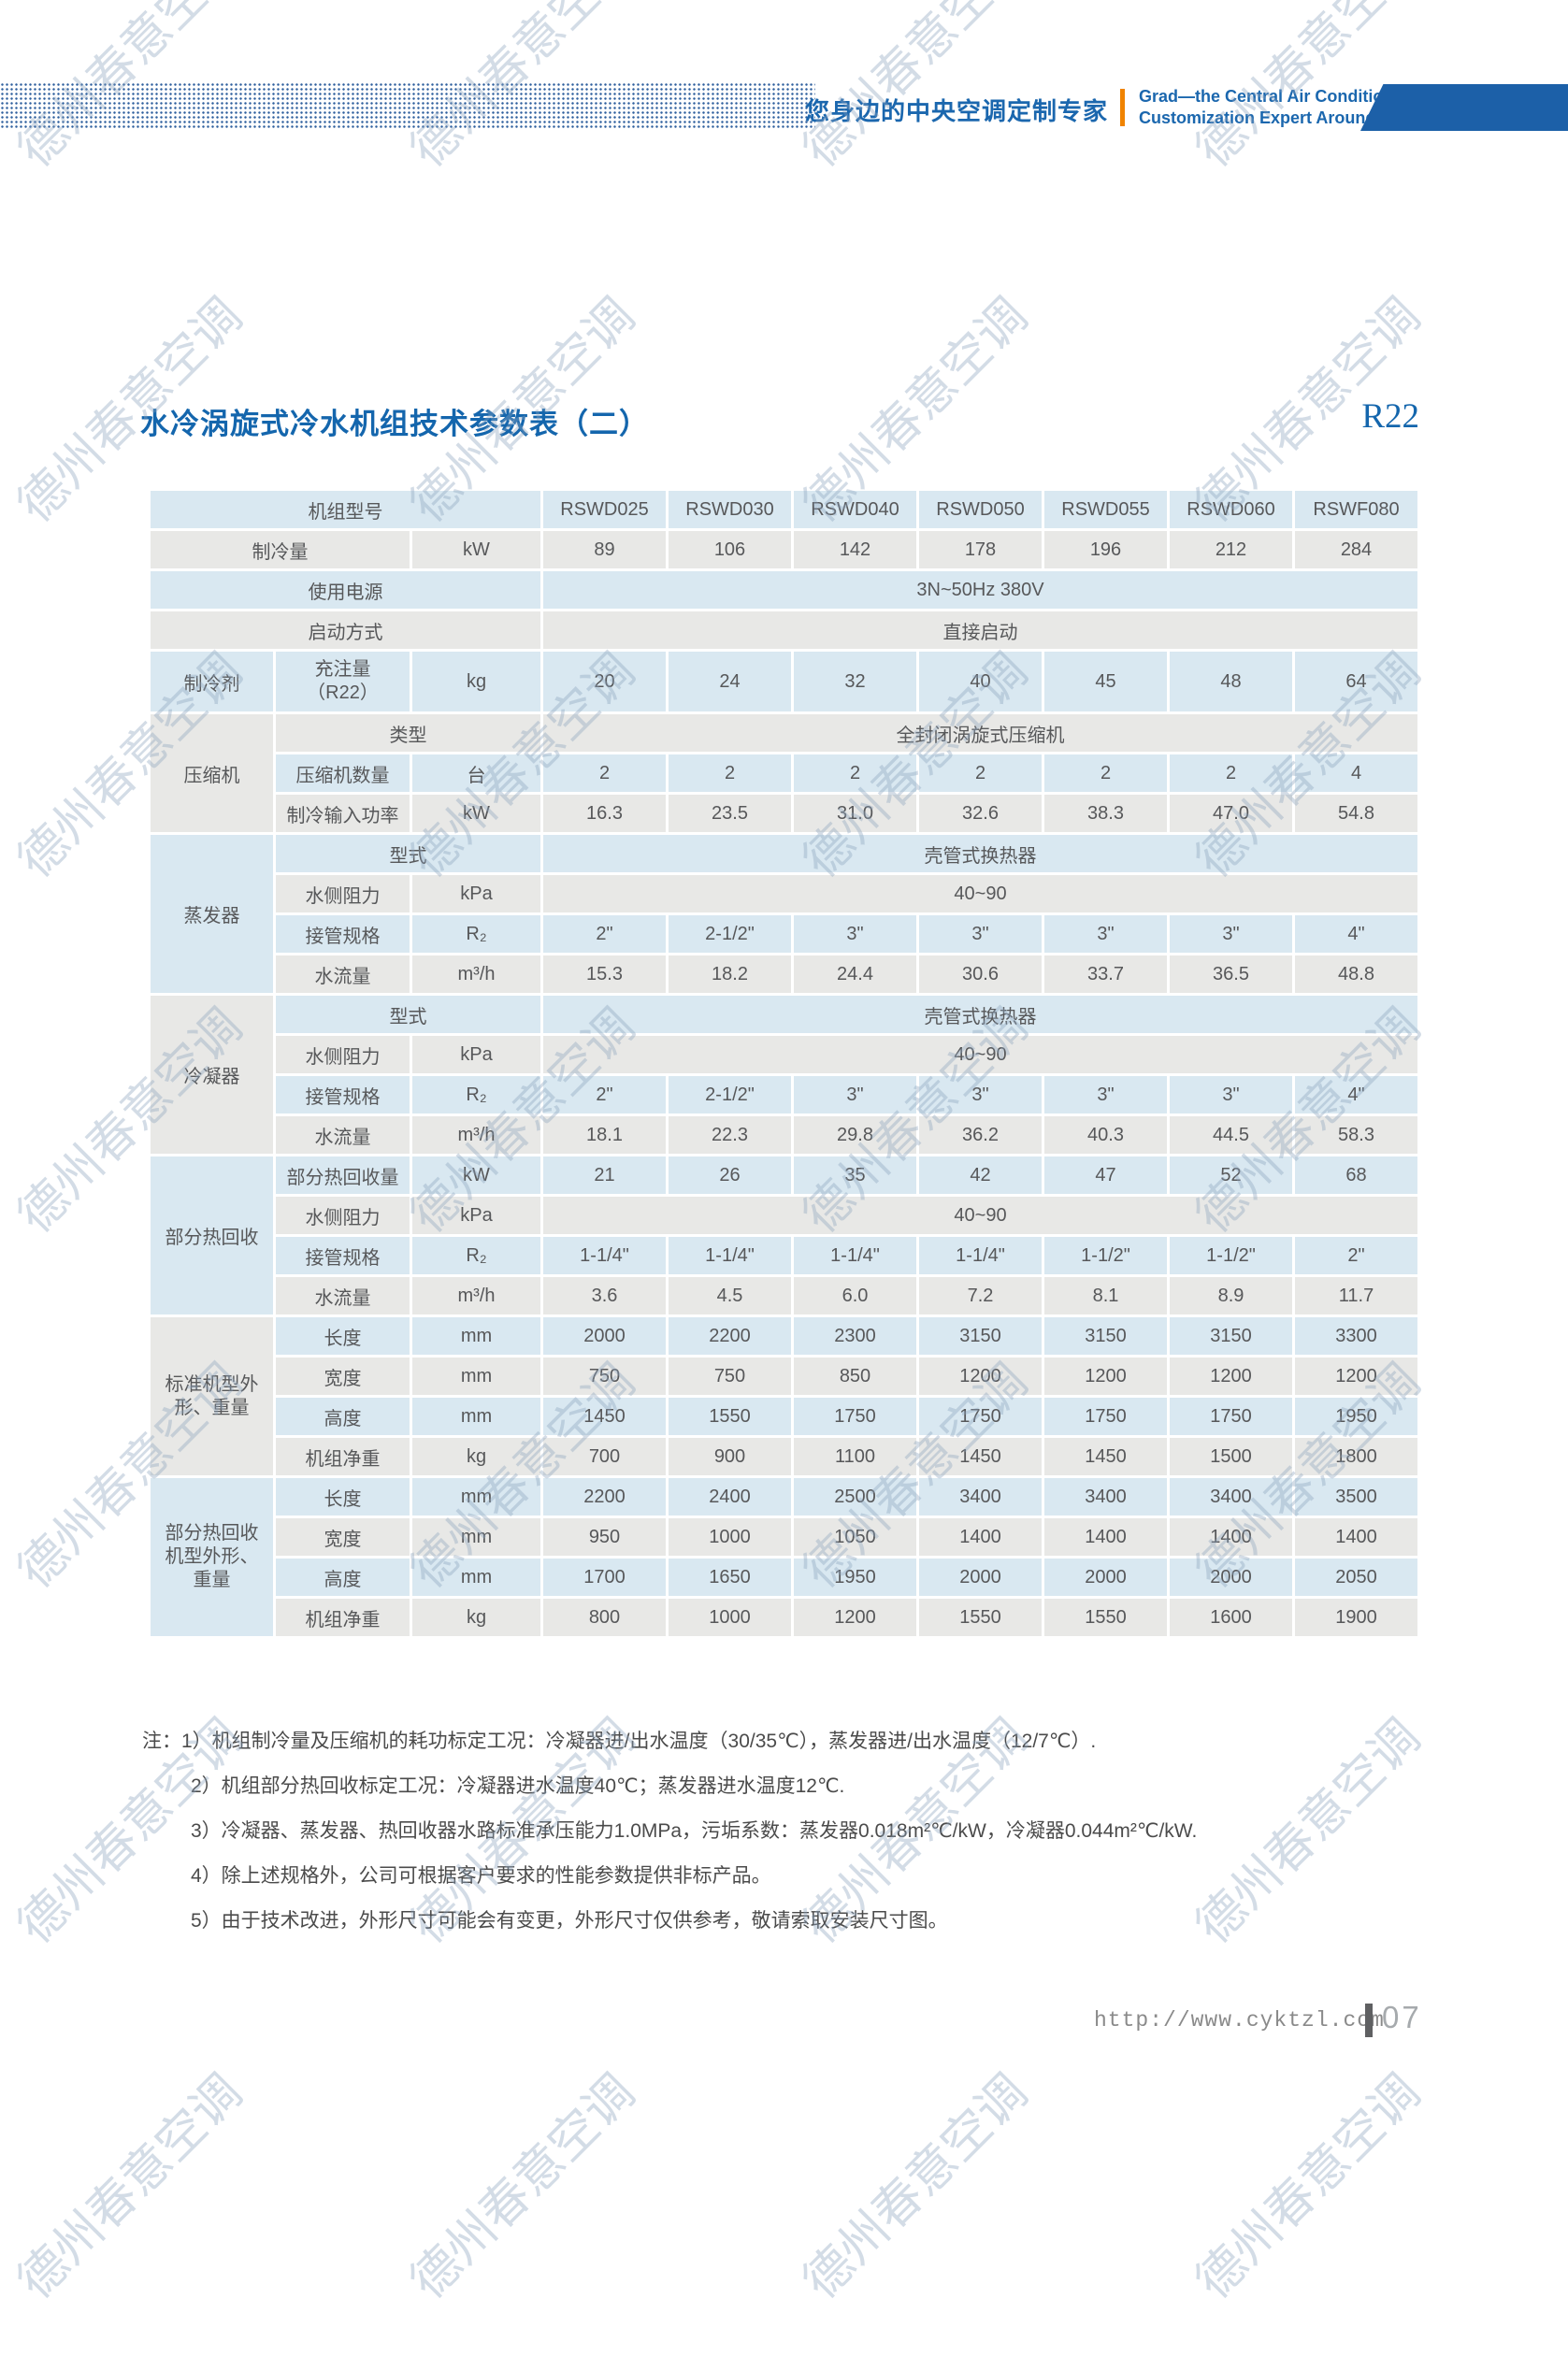 Image resolution: width=1568 pixels, height=2356 pixels. I want to click on group-label: 制冷剂, so click(212, 681).